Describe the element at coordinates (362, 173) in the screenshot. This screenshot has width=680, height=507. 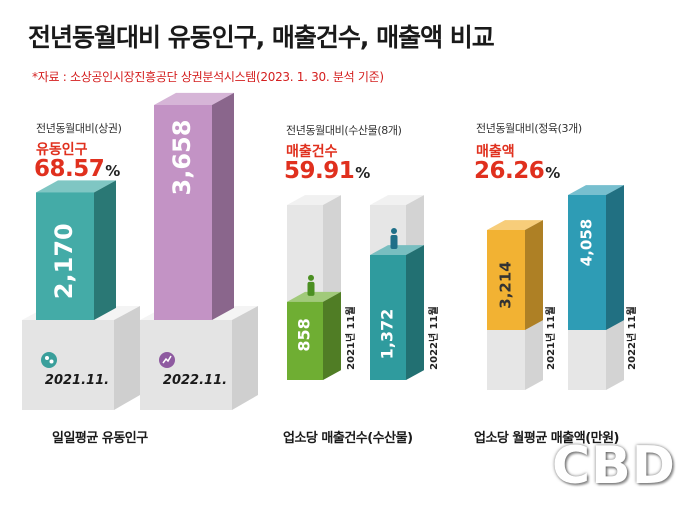
I see `panel2-change-unit: %` at that location.